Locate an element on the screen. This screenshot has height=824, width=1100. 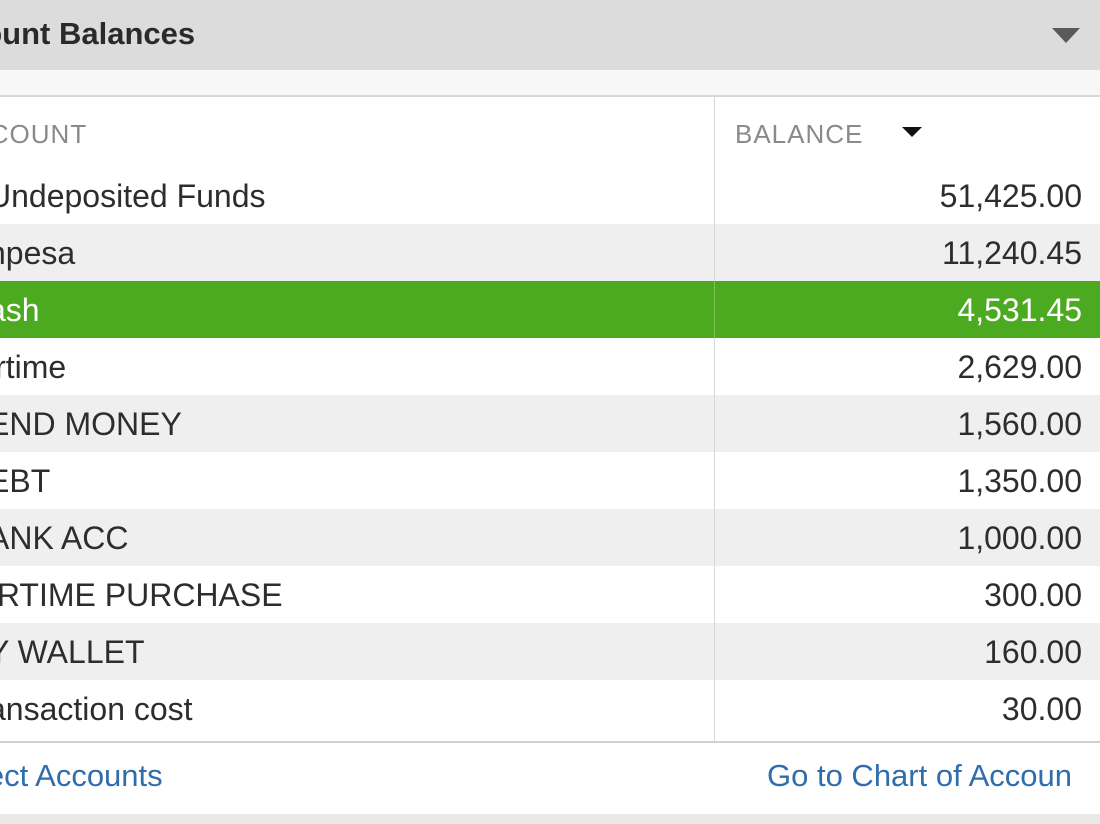
account-balance: 11,240.45 is located at coordinates (1012, 253).